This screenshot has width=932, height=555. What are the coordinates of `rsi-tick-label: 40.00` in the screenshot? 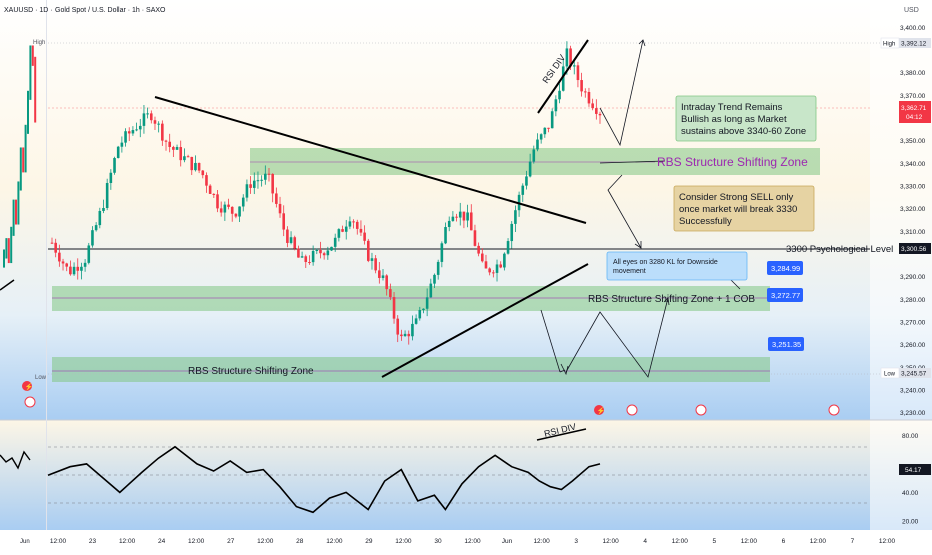 It's located at (910, 493).